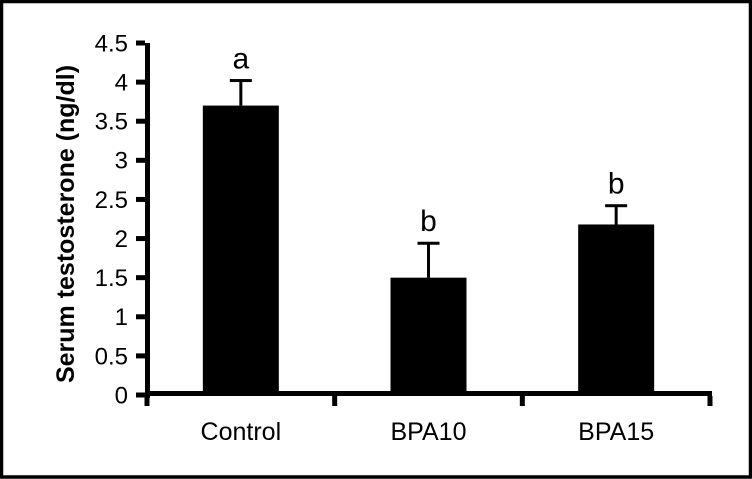  I want to click on y-tick-label-4: 4, so click(121, 83).